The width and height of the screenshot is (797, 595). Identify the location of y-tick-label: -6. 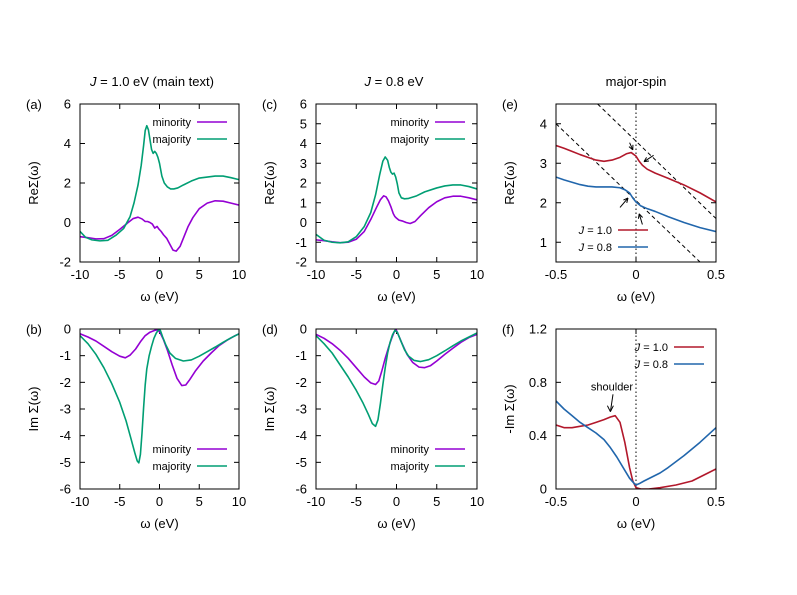
(65, 489).